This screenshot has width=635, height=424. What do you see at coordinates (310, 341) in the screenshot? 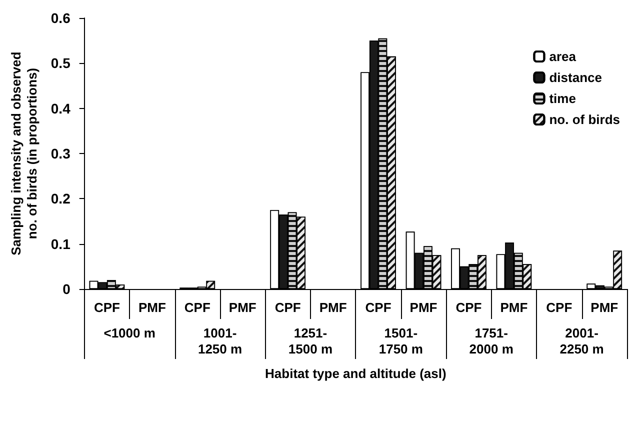
I see `text: 1251- 1500 m` at bounding box center [310, 341].